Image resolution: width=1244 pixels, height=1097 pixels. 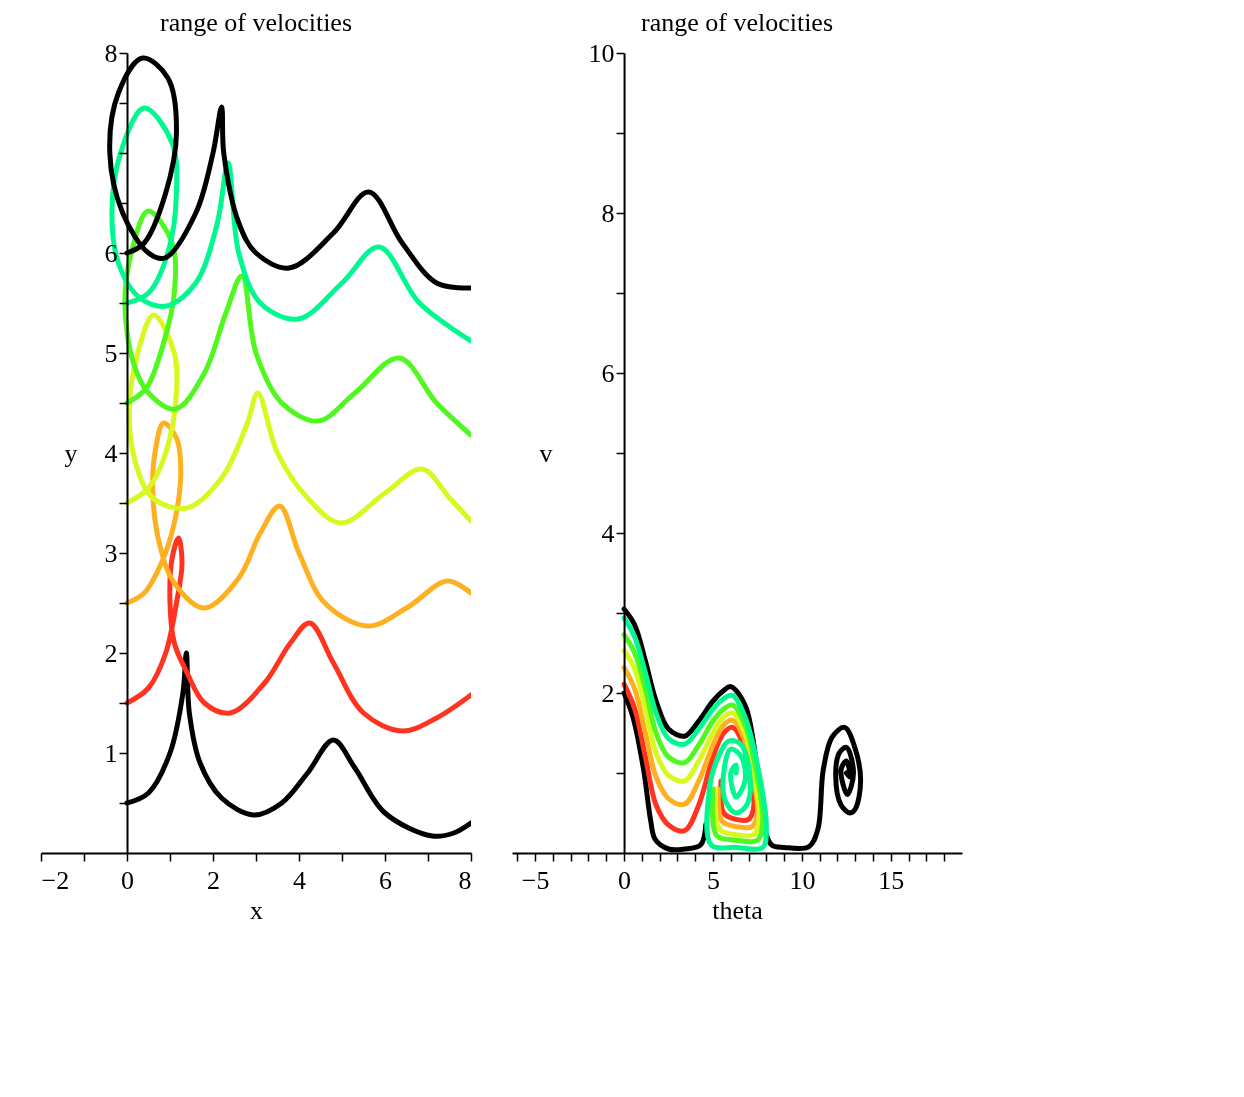 I want to click on x-axis-title: theta, so click(x=738, y=910).